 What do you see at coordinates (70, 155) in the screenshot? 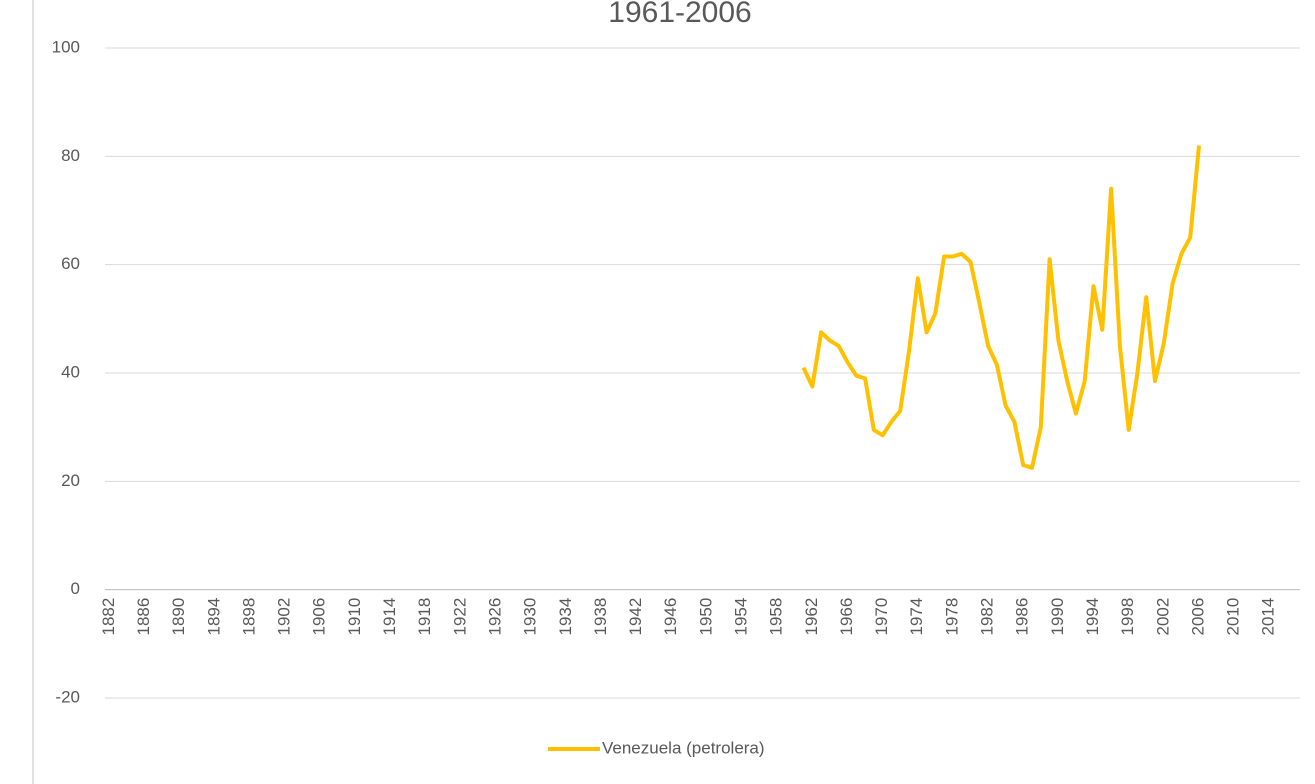
I see `y-tick-label: 80` at bounding box center [70, 155].